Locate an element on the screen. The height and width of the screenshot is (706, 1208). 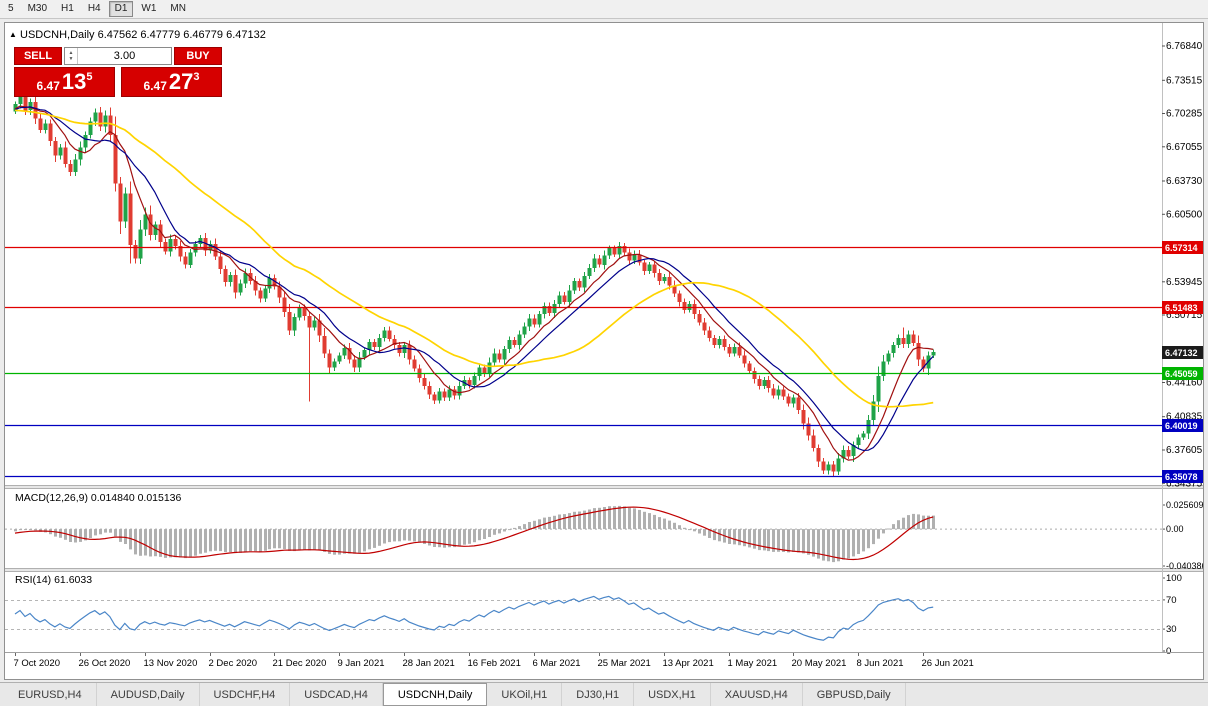
timeframe-toolbar: 5 M30 H1 H4 D1 W1 MN is located at coordinates (604, 9).